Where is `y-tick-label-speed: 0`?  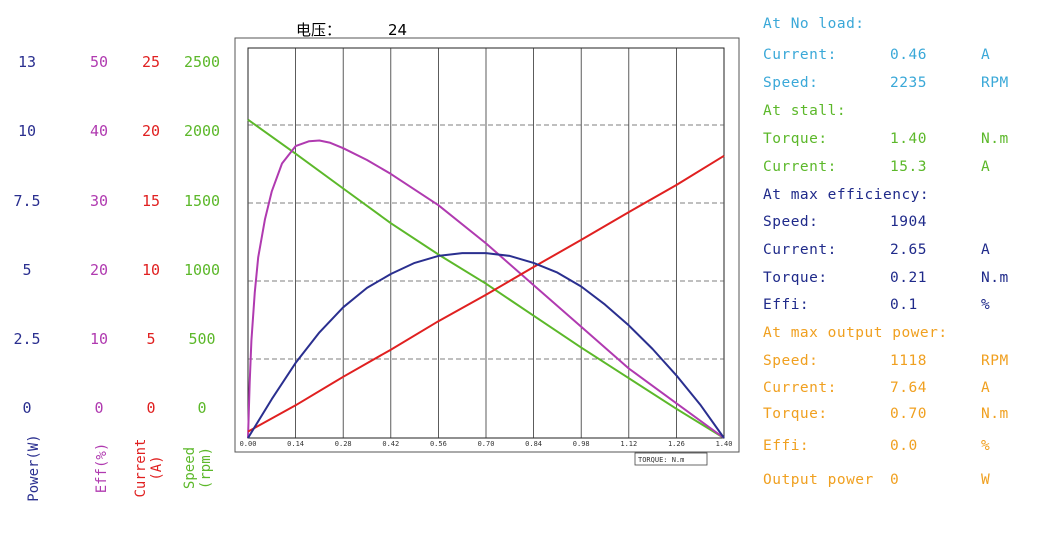 y-tick-label-speed: 0 is located at coordinates (201, 408).